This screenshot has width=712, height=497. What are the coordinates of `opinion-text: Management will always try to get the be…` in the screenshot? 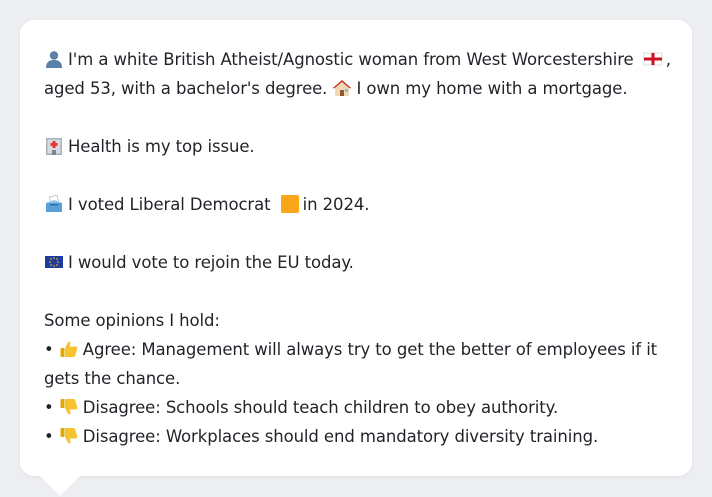 It's located at (351, 364).